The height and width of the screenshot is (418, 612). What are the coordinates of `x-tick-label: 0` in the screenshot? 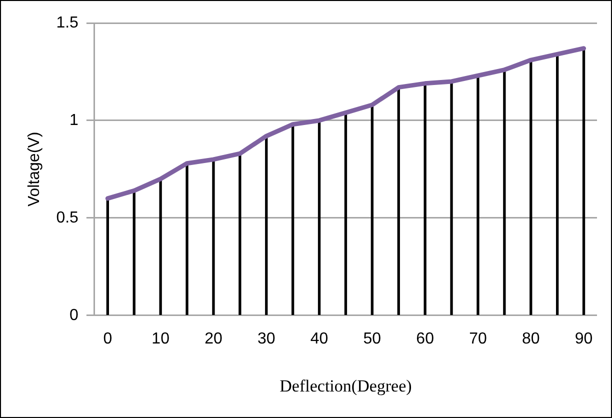 It's located at (107, 339).